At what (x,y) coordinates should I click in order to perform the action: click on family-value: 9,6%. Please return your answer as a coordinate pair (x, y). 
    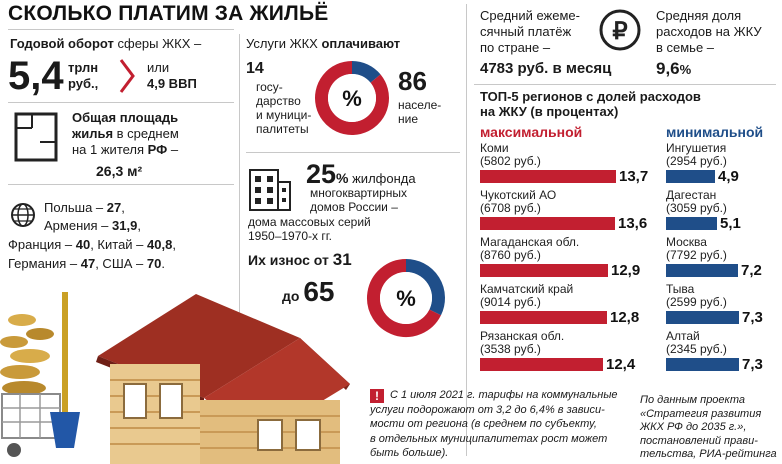
    Looking at the image, I should click on (673, 69).